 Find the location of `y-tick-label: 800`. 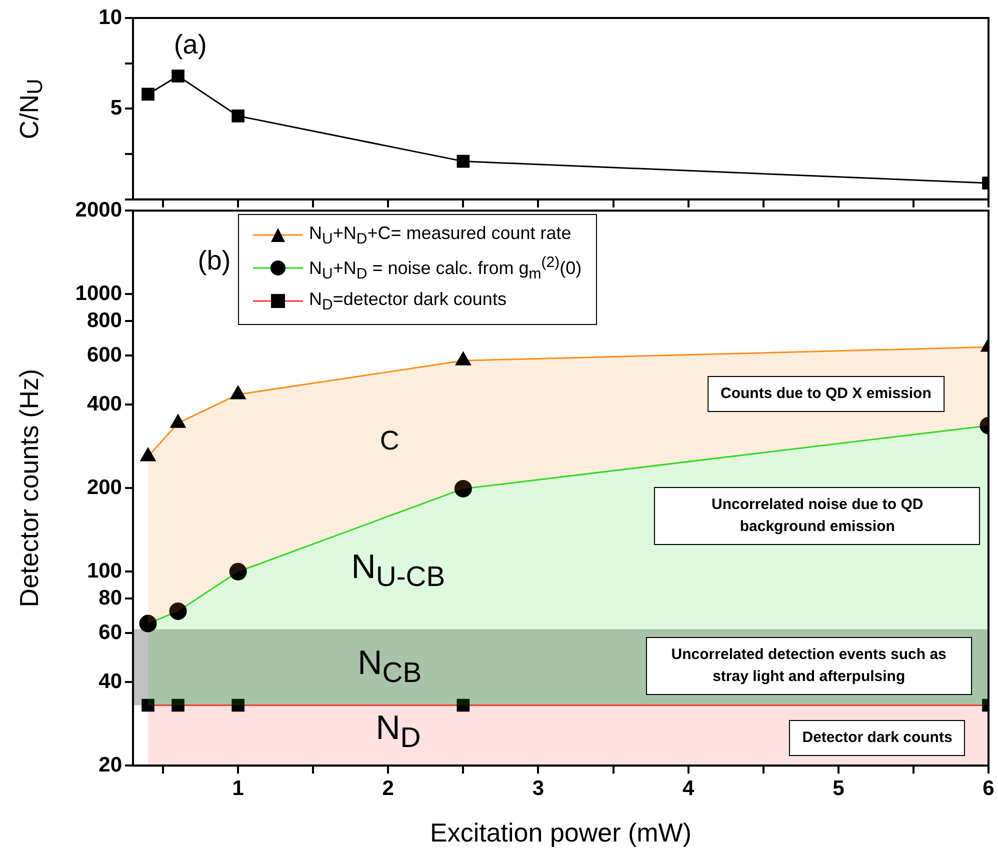

y-tick-label: 800 is located at coordinates (104, 320).